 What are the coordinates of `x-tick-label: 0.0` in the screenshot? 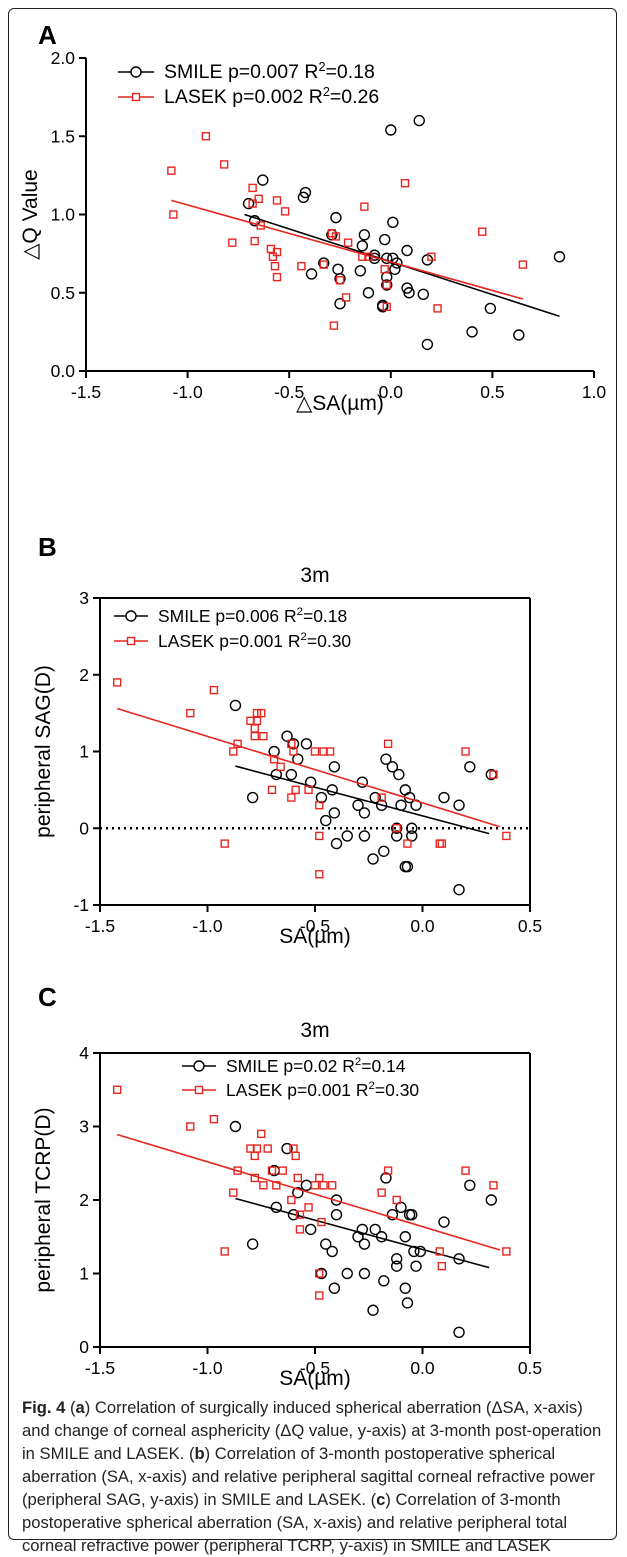 It's located at (391, 392).